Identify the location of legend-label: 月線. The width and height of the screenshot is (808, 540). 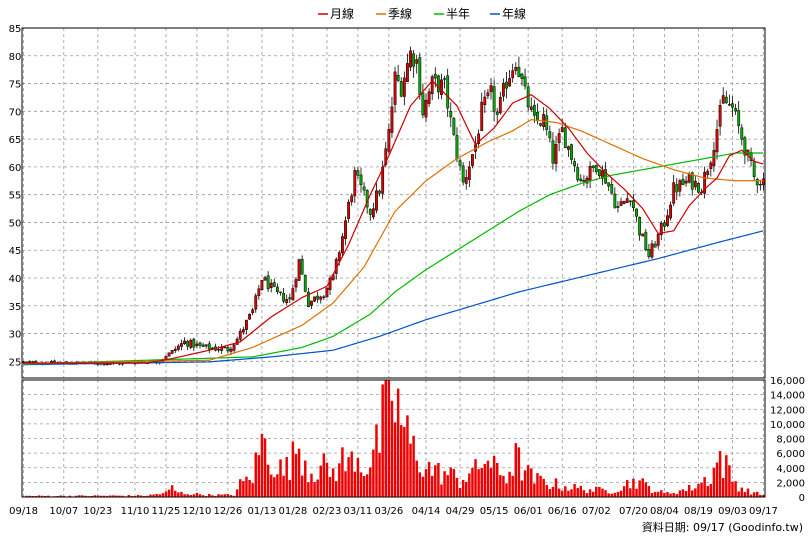
(342, 13).